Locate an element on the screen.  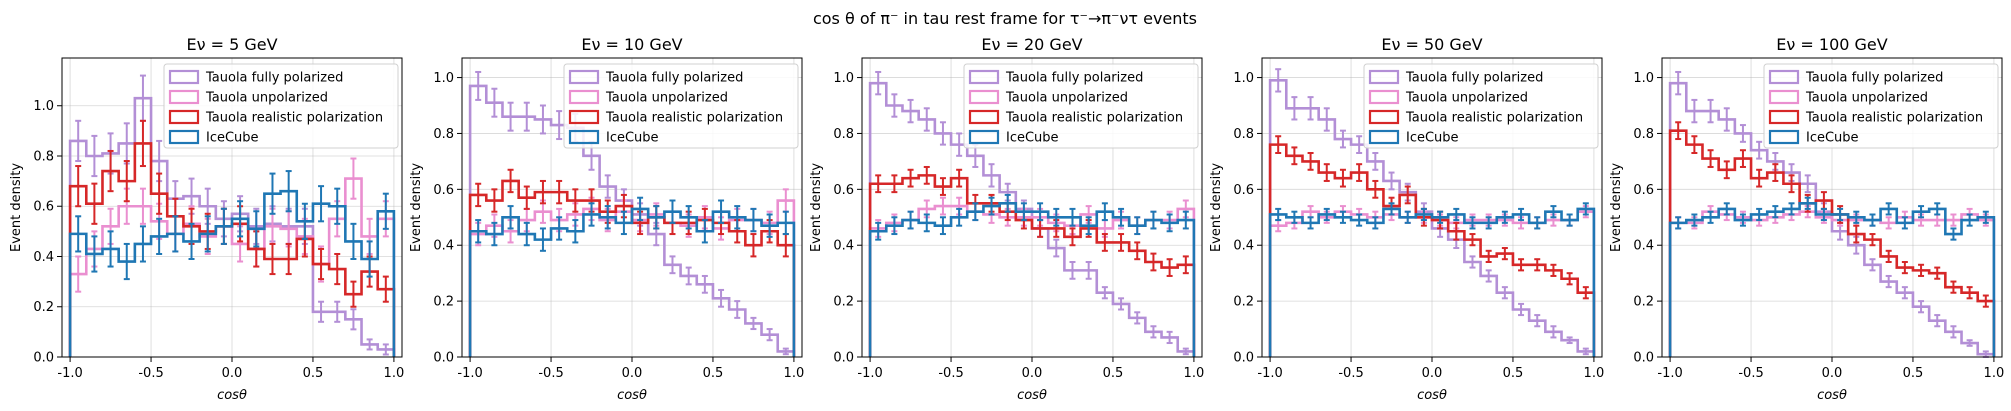
panel-title: Eν = 20 GeV is located at coordinates (1031, 44).